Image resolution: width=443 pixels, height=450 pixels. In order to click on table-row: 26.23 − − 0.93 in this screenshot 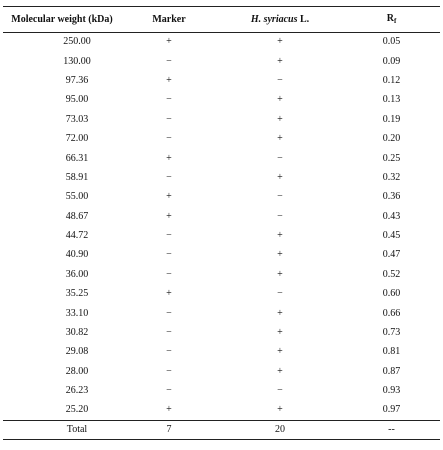, I will do `click(221, 391)`.